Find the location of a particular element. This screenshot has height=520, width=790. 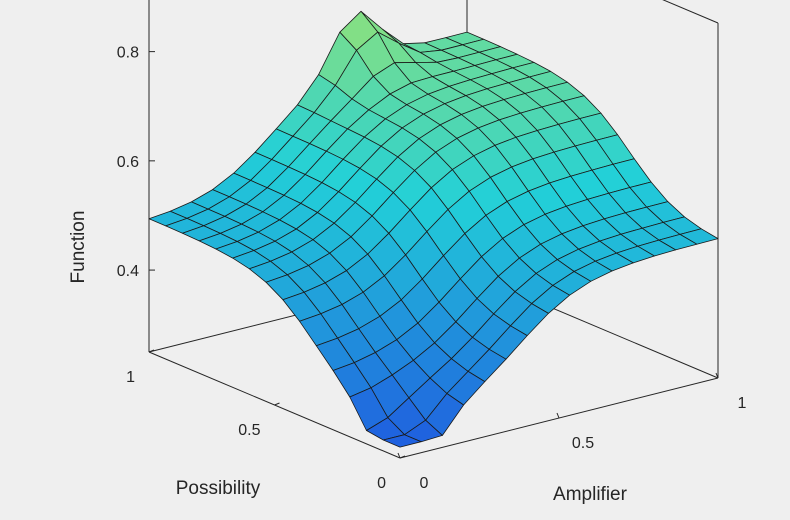

y-tick-label: 1 is located at coordinates (130, 377).